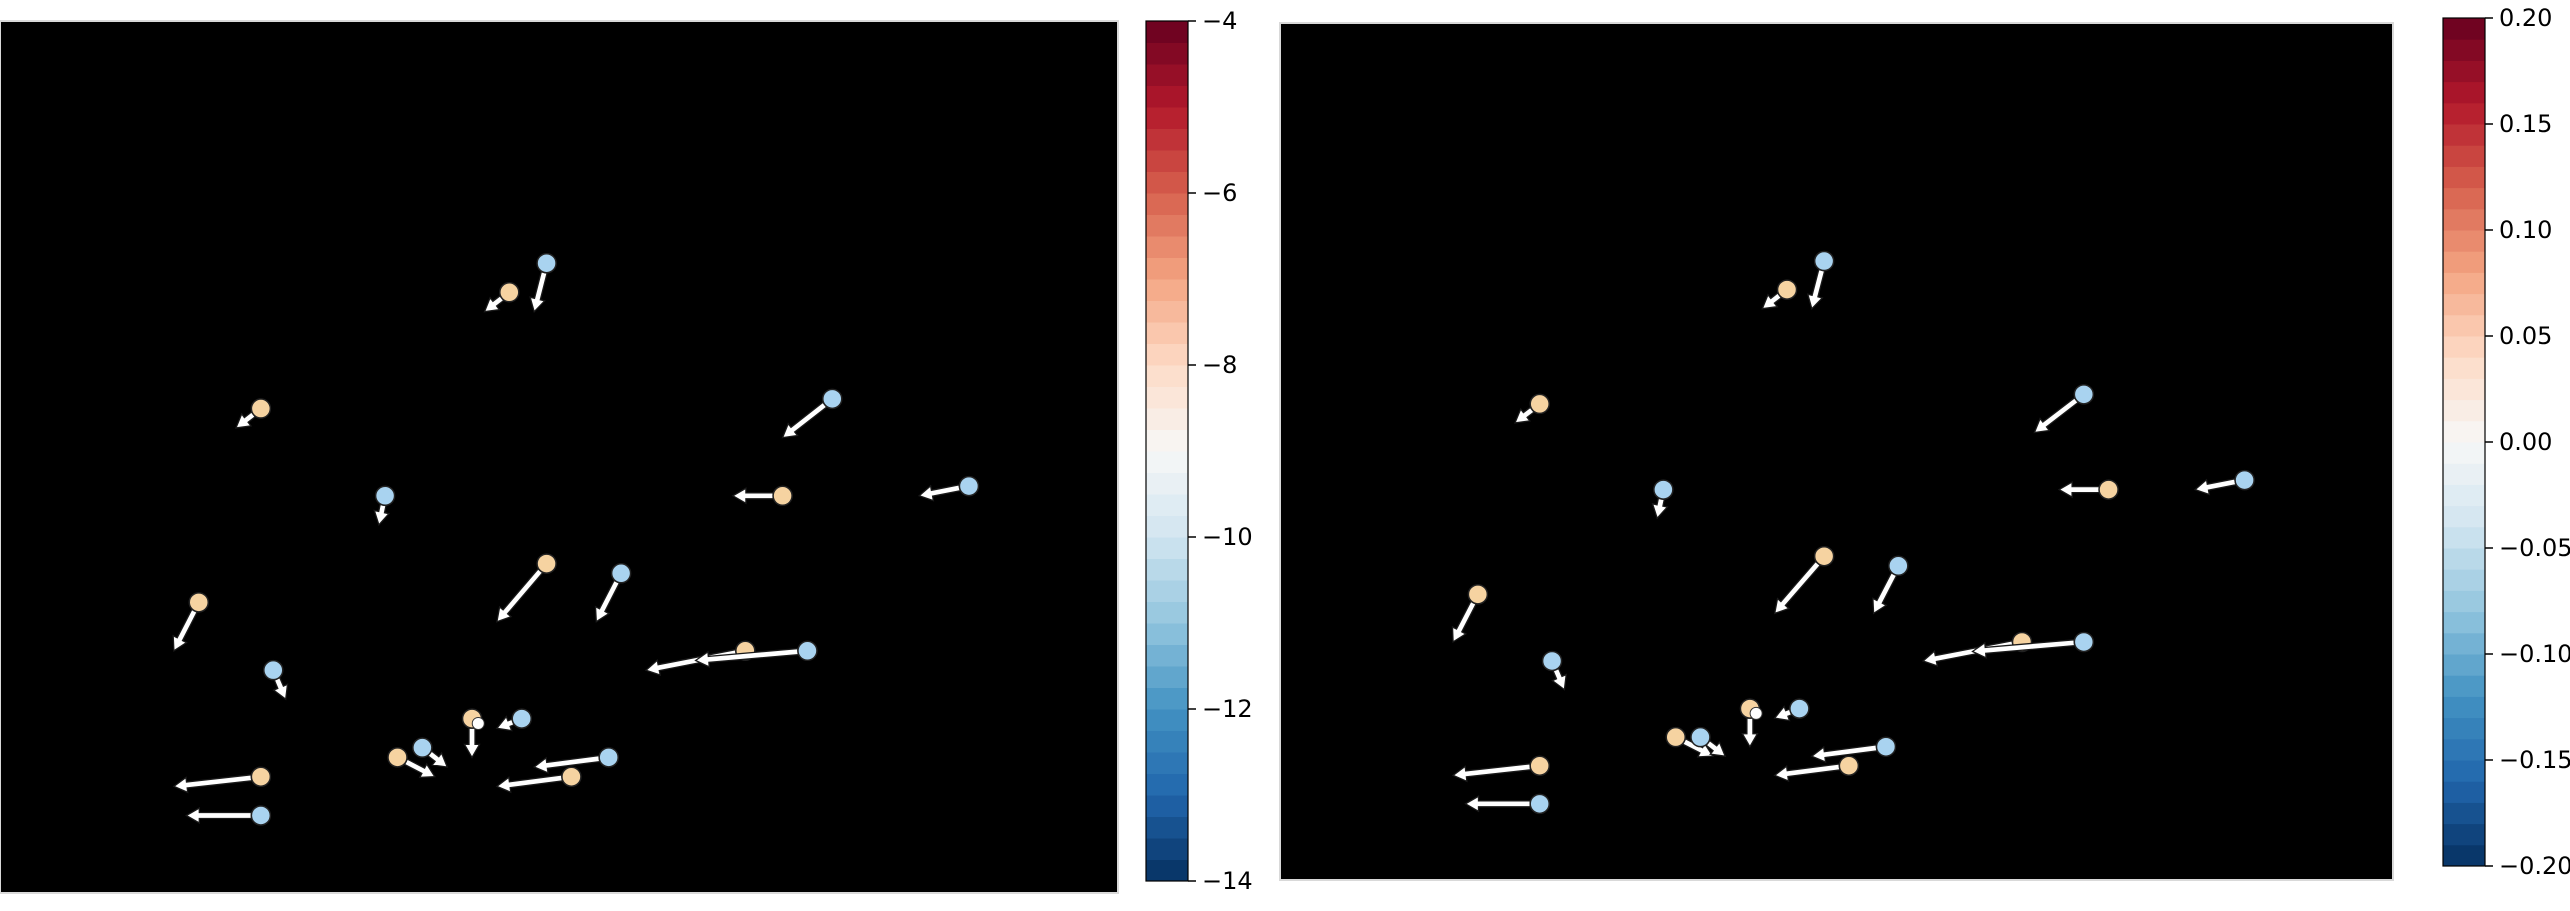 Image resolution: width=2570 pixels, height=911 pixels. I want to click on colorbar-tick-label: −0.20, so click(2534, 866).